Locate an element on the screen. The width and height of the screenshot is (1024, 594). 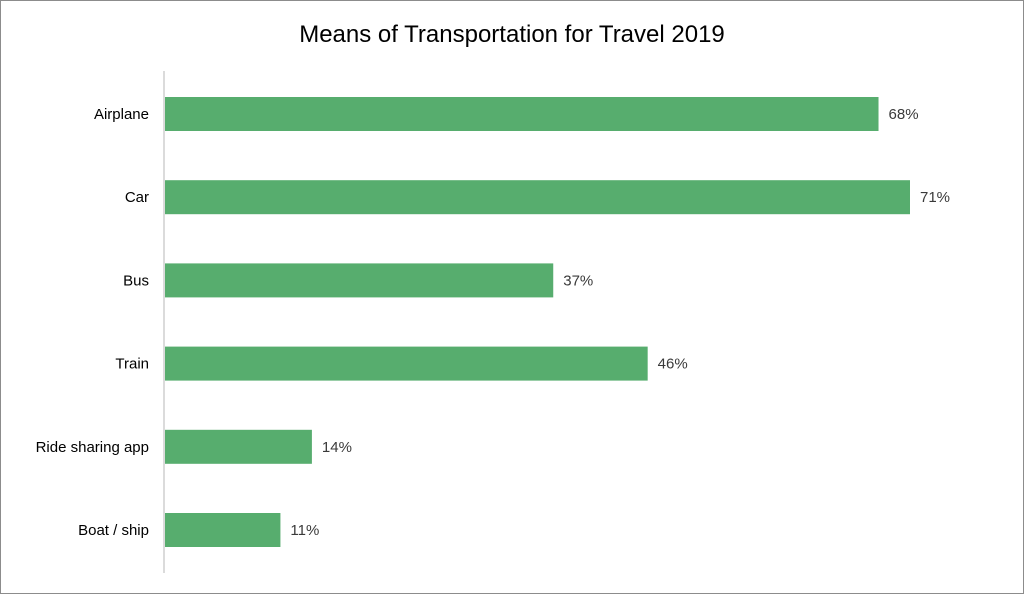
category-label-airplane: Airplane is located at coordinates (121, 114).